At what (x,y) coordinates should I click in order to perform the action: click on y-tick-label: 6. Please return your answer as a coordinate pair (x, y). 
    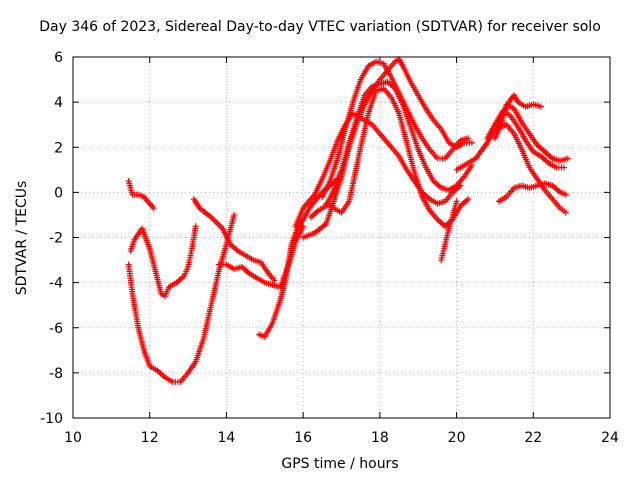
    Looking at the image, I should click on (58, 58).